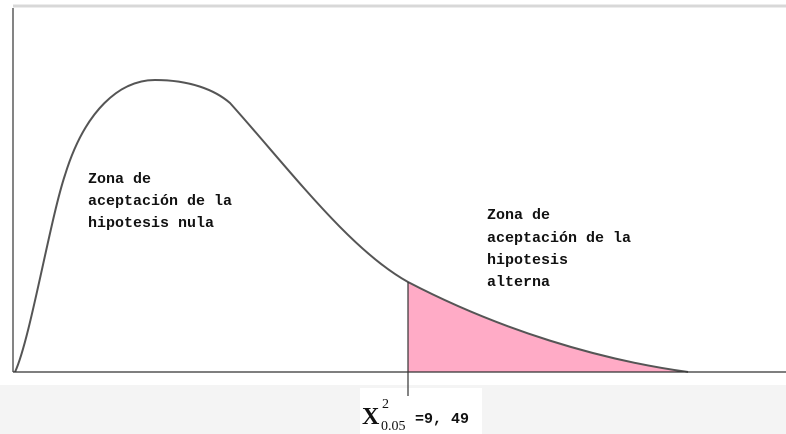 This screenshot has height=434, width=786. I want to click on alt-zone-label: hipotesis, so click(527, 260).